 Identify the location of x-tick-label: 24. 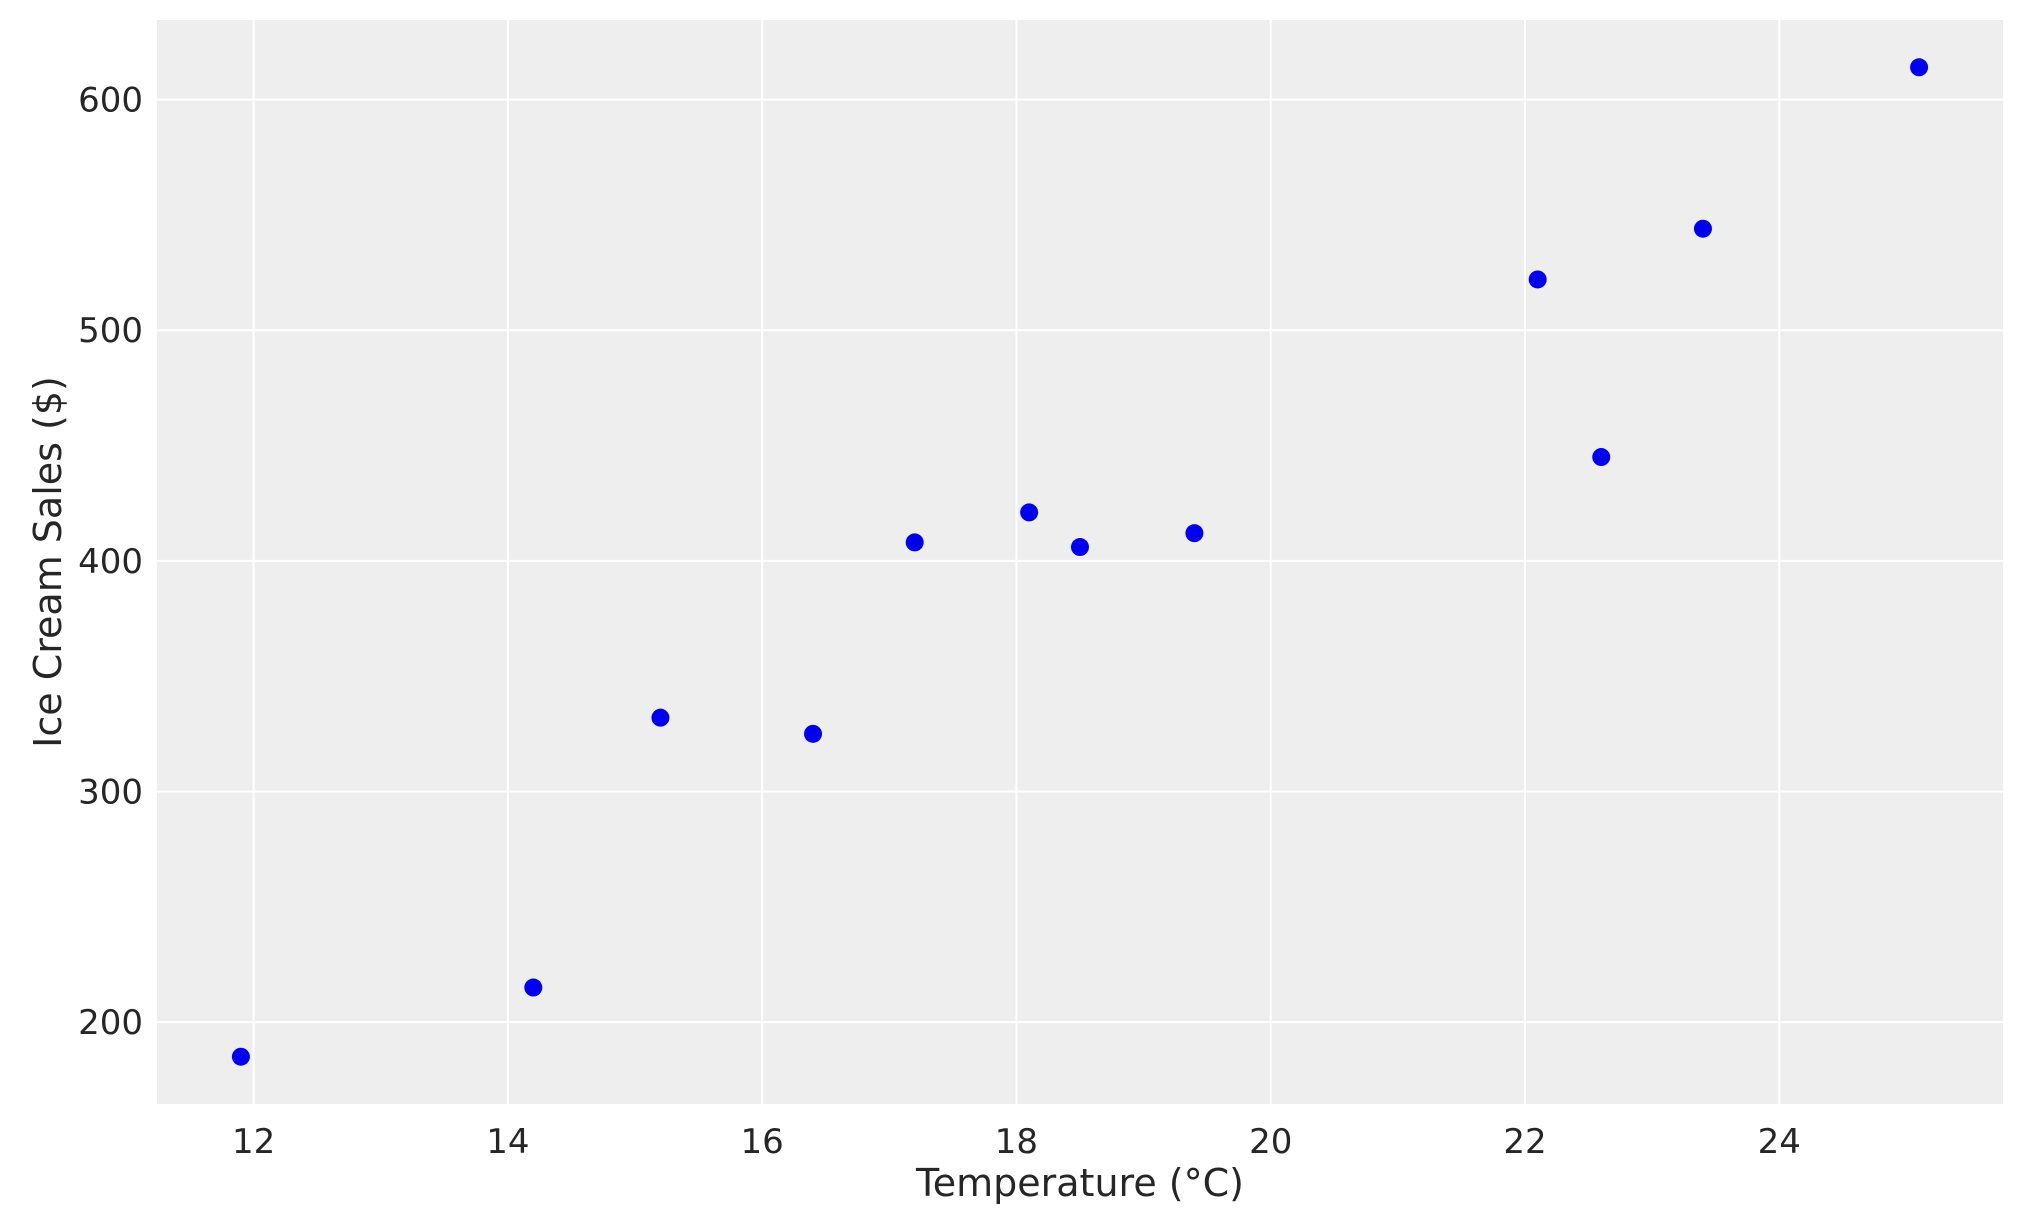
(1779, 1142).